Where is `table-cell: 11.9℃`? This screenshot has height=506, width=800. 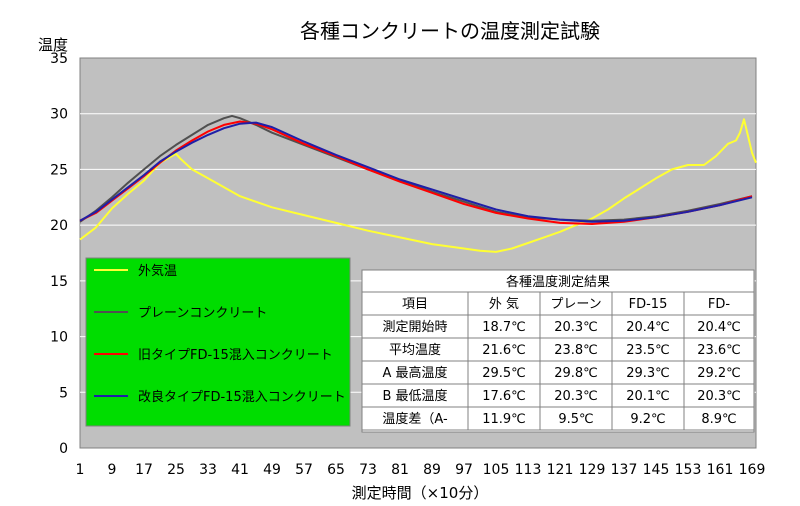
table-cell: 11.9℃ is located at coordinates (504, 419).